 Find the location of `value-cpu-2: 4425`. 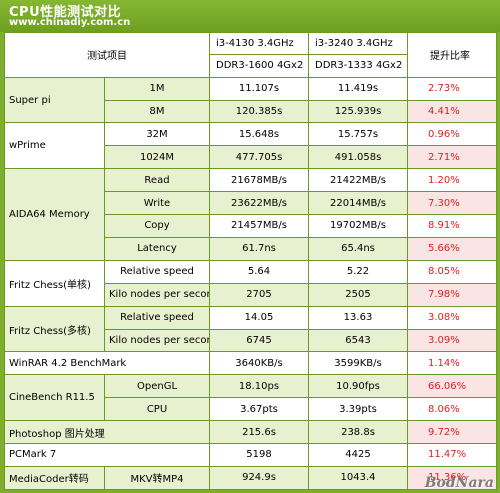

value-cpu-2: 4425 is located at coordinates (358, 454).